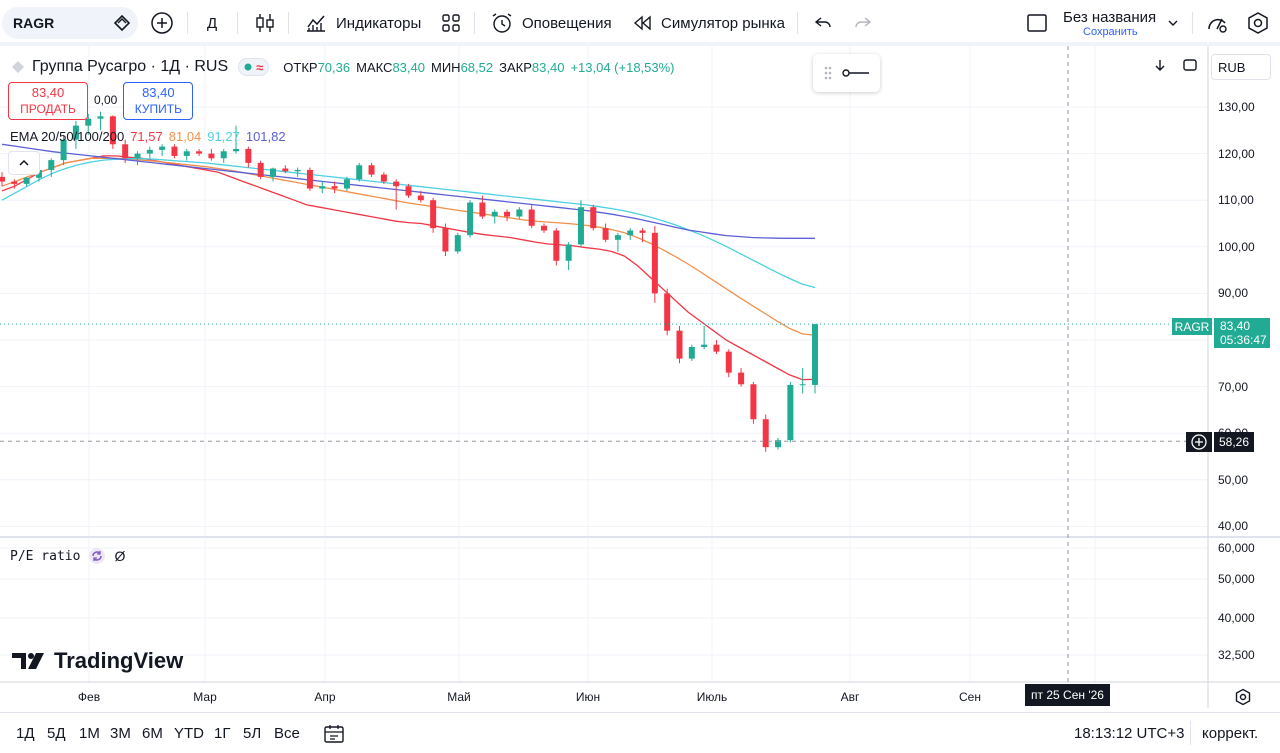 The width and height of the screenshot is (1280, 753). I want to click on arrow-down-icon, so click(1160, 65).